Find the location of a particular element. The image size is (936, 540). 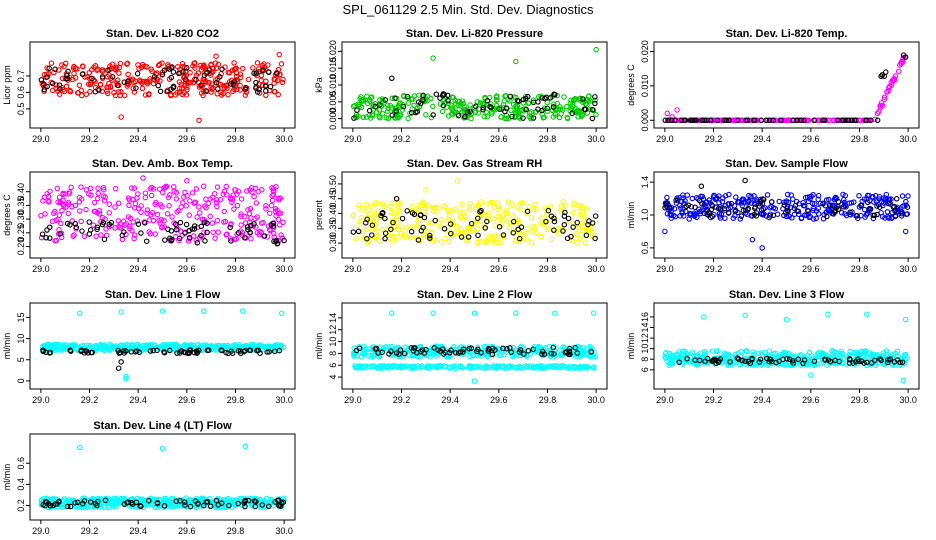

y-tick-label: 0.4 is located at coordinates (21, 484).